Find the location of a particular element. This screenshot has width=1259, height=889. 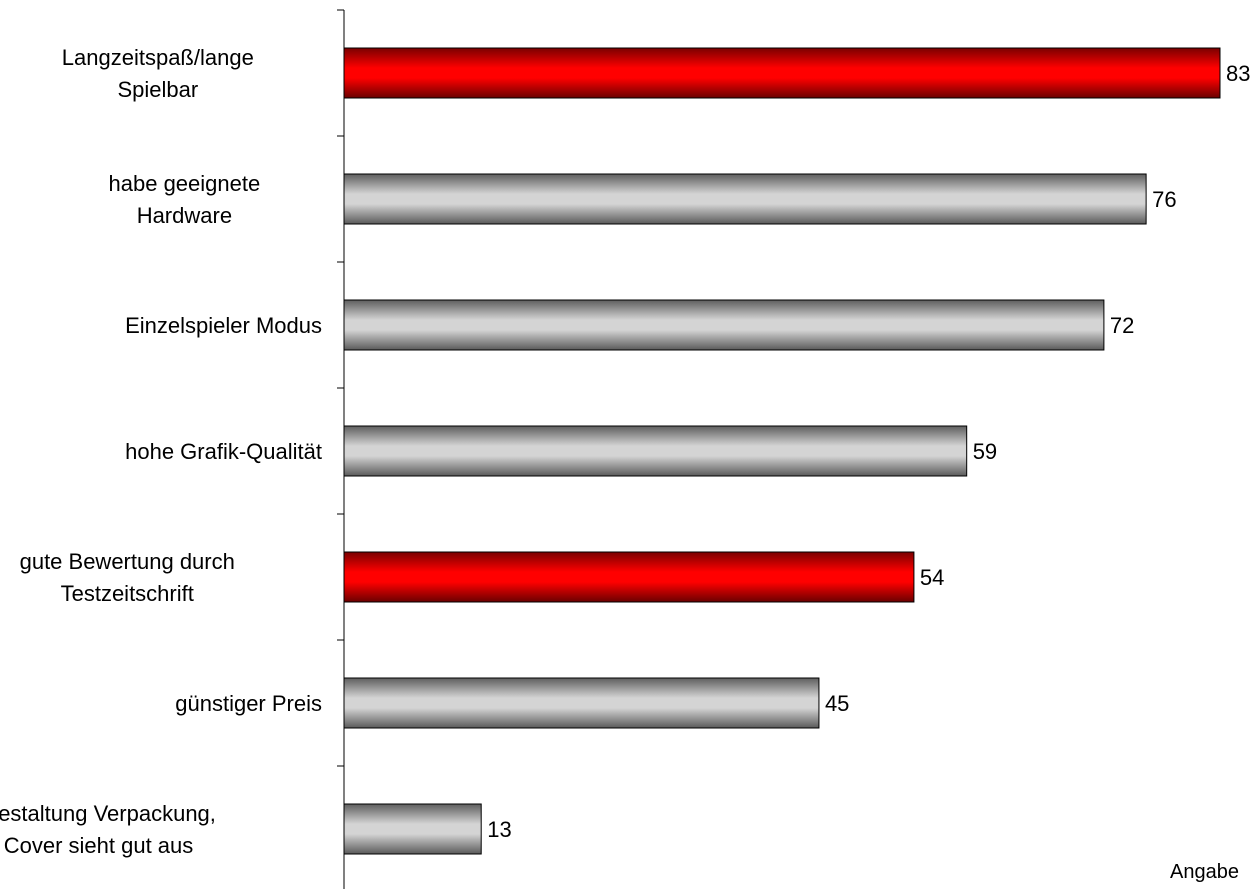

category-label-line: habe geeignete is located at coordinates (185, 183).